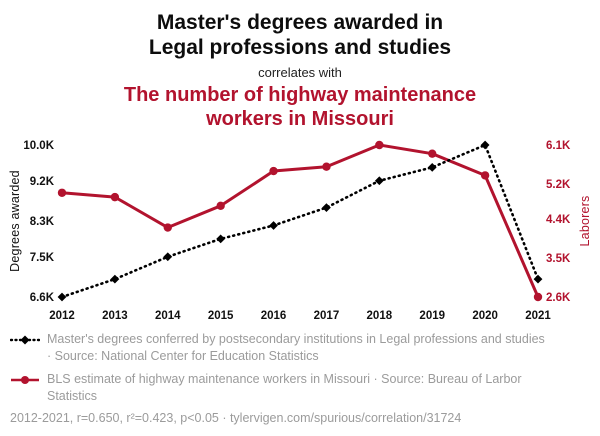 Image resolution: width=600 pixels, height=436 pixels. Describe the element at coordinates (485, 316) in the screenshot. I see `x-axis-tick-label: 2020` at that location.